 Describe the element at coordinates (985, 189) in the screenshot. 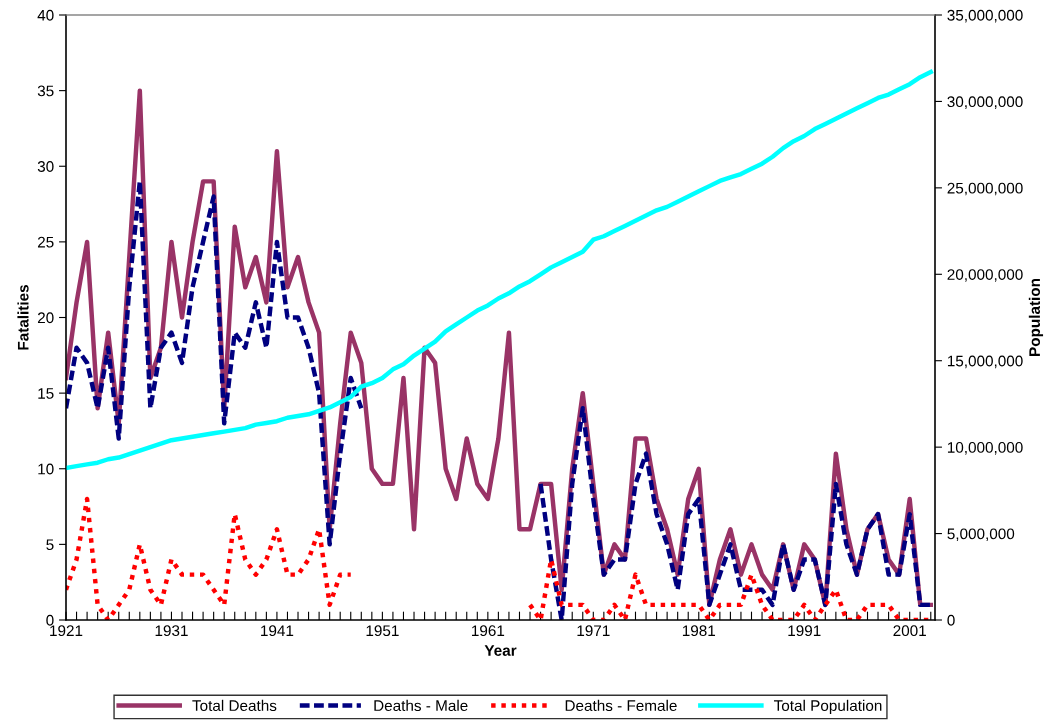

I see `y2-tick-label: 25,000,000` at that location.